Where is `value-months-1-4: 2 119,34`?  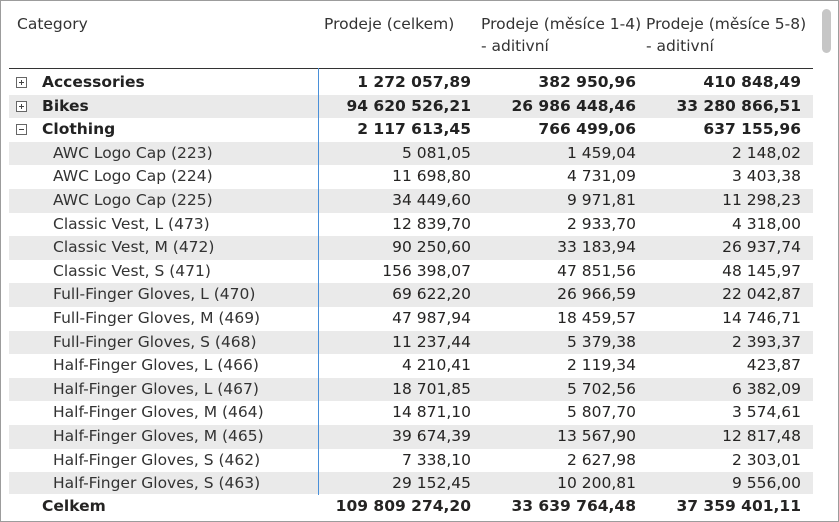 value-months-1-4: 2 119,34 is located at coordinates (601, 365).